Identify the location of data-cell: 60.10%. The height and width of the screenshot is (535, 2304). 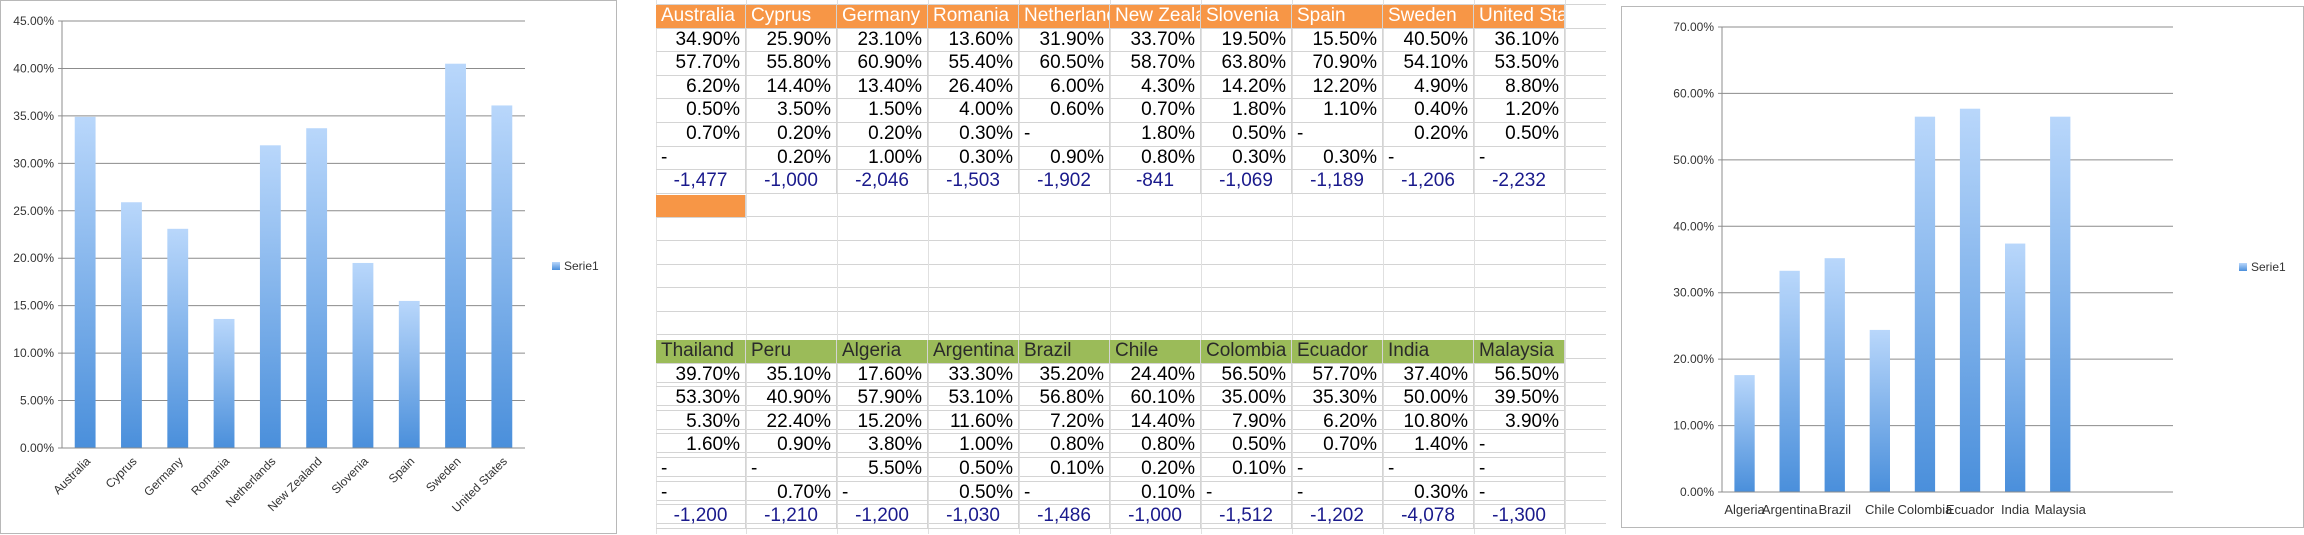
(1155, 399).